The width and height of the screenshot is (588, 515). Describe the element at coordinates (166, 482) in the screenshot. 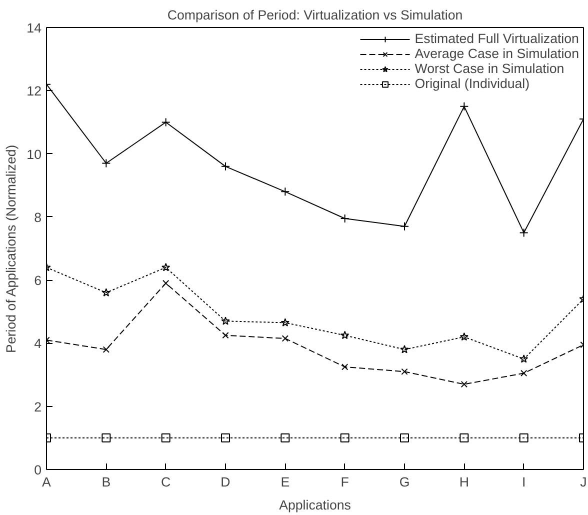

I see `x-tick-label: C` at that location.